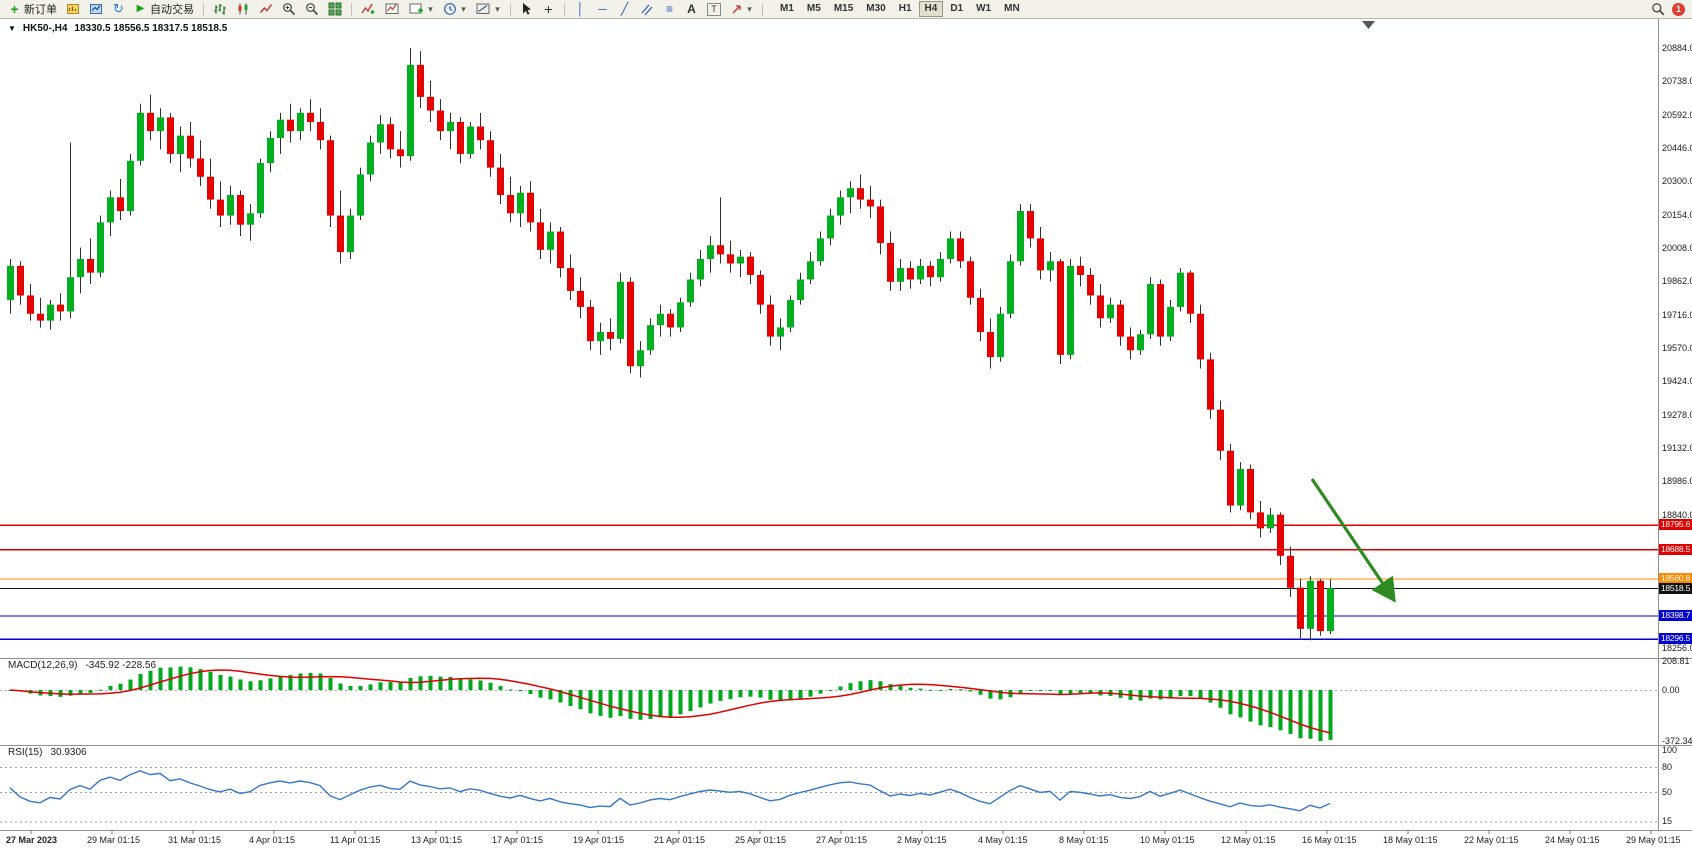 Image resolution: width=1692 pixels, height=858 pixels. What do you see at coordinates (984, 8) in the screenshot?
I see `timeframe-w1-button: W1` at bounding box center [984, 8].